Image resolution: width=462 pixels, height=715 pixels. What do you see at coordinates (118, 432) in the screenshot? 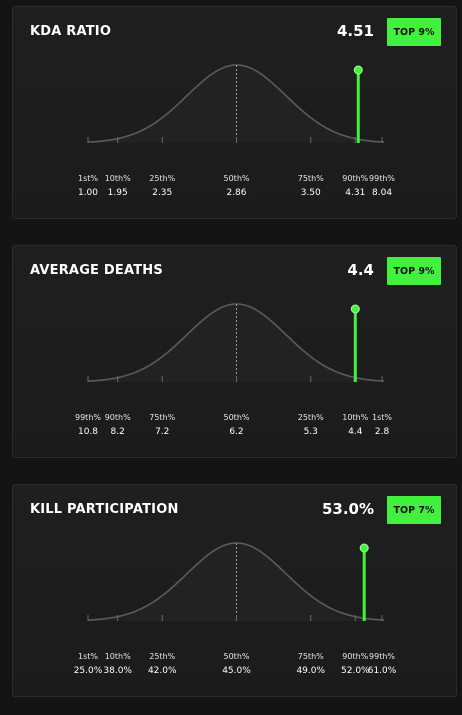
I see `percentile-value: 8.2` at bounding box center [118, 432].